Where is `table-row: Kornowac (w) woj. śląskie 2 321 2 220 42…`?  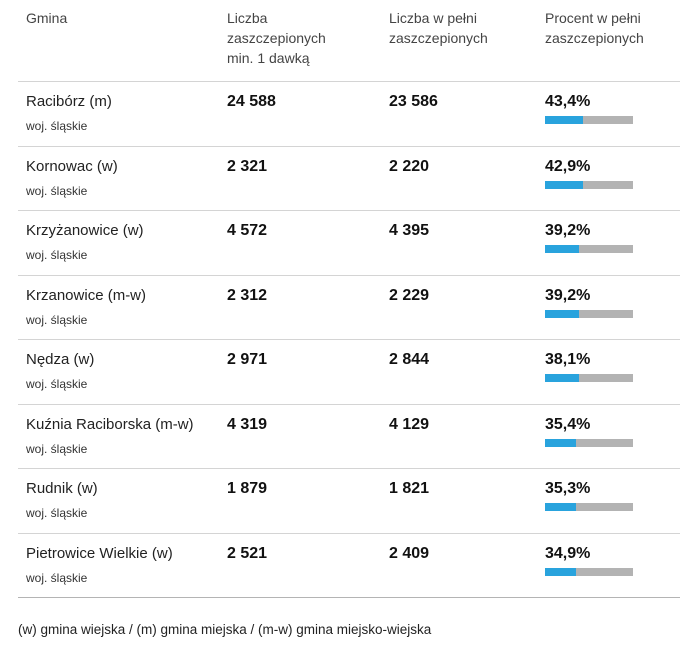 table-row: Kornowac (w) woj. śląskie 2 321 2 220 42… is located at coordinates (349, 179).